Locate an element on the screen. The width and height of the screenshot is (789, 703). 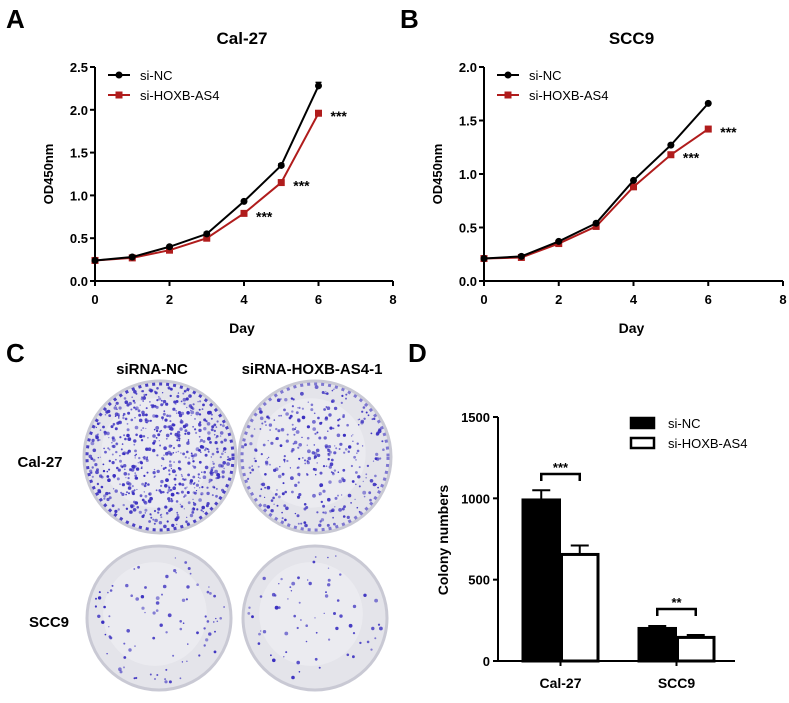
y-axis-label: Colony numbers is located at coordinates (443, 540).